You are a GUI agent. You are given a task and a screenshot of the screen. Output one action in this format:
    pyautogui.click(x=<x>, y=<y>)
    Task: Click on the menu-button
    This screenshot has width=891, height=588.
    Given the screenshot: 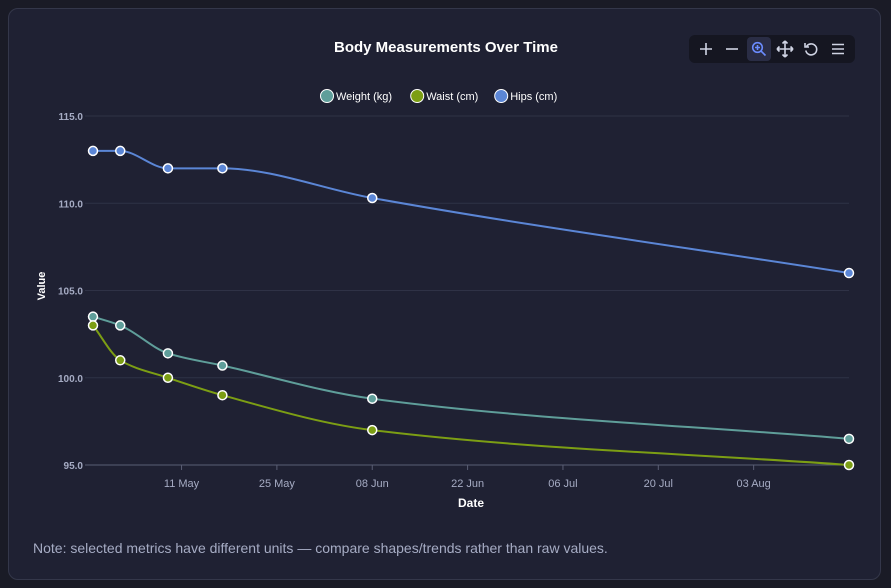 What is the action you would take?
    pyautogui.click(x=838, y=49)
    